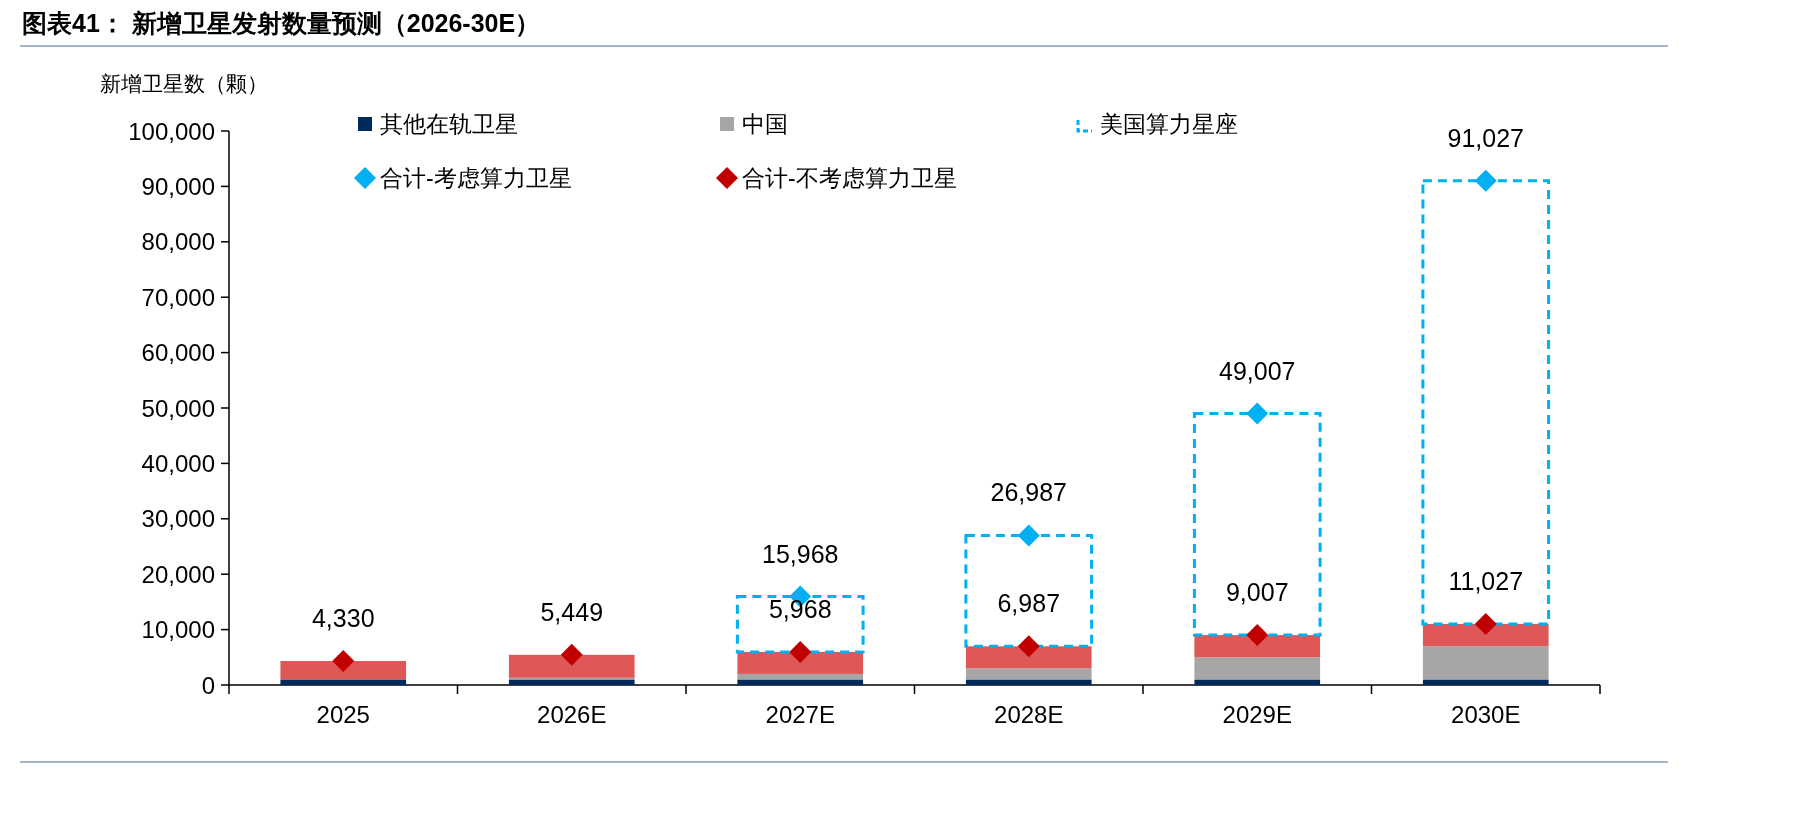 The image size is (1819, 816). What do you see at coordinates (572, 611) in the screenshot?
I see `data-label: 5,449` at bounding box center [572, 611].